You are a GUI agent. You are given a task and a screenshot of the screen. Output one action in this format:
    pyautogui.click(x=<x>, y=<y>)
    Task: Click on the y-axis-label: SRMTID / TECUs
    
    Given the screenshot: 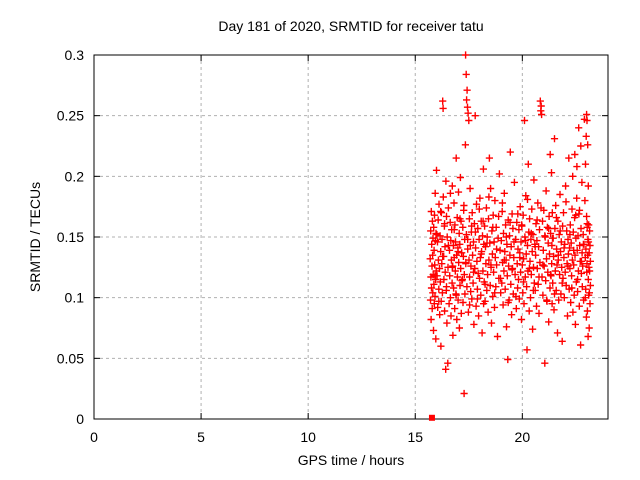 What is the action you would take?
    pyautogui.click(x=35, y=237)
    